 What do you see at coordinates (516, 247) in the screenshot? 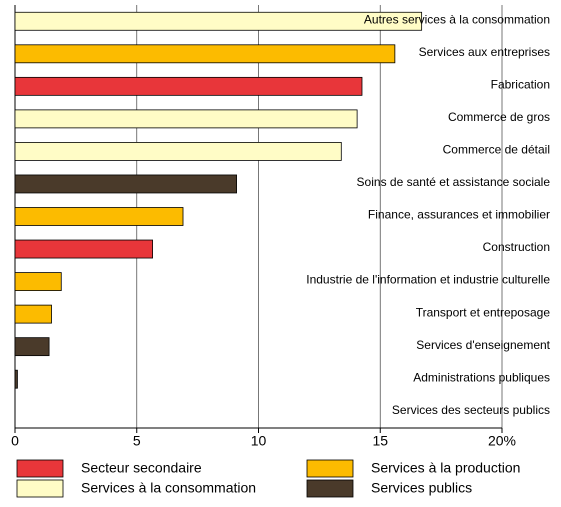
I see `category-label: Construction` at bounding box center [516, 247].